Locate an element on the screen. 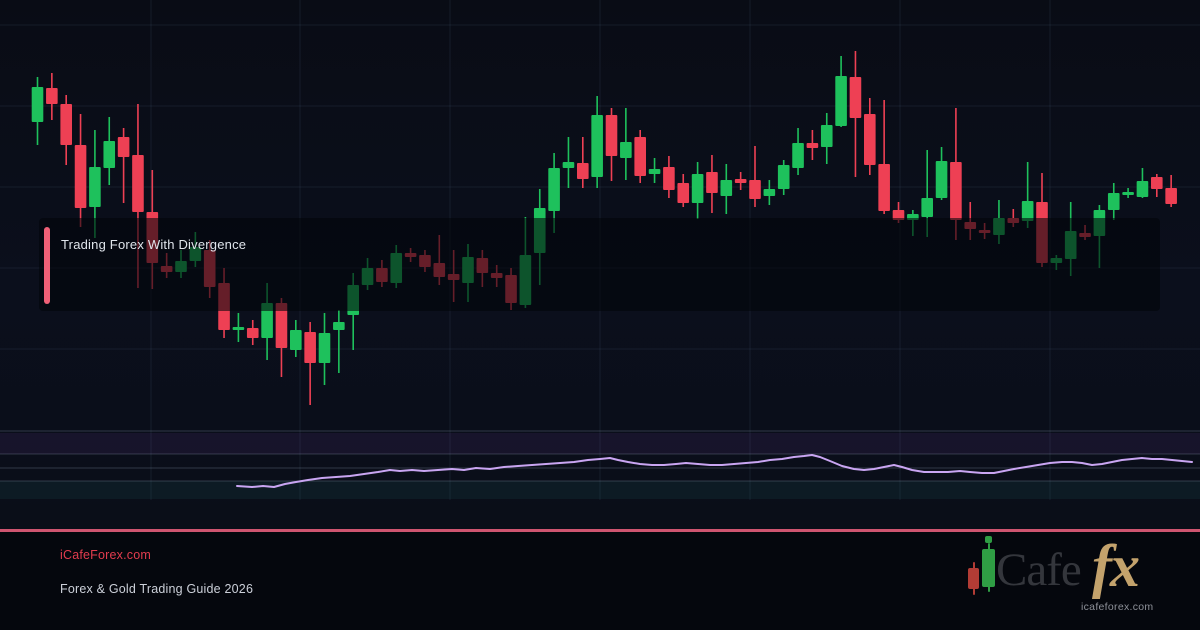 The image size is (1200, 630). logo-fx-text: fx is located at coordinates (1116, 566).